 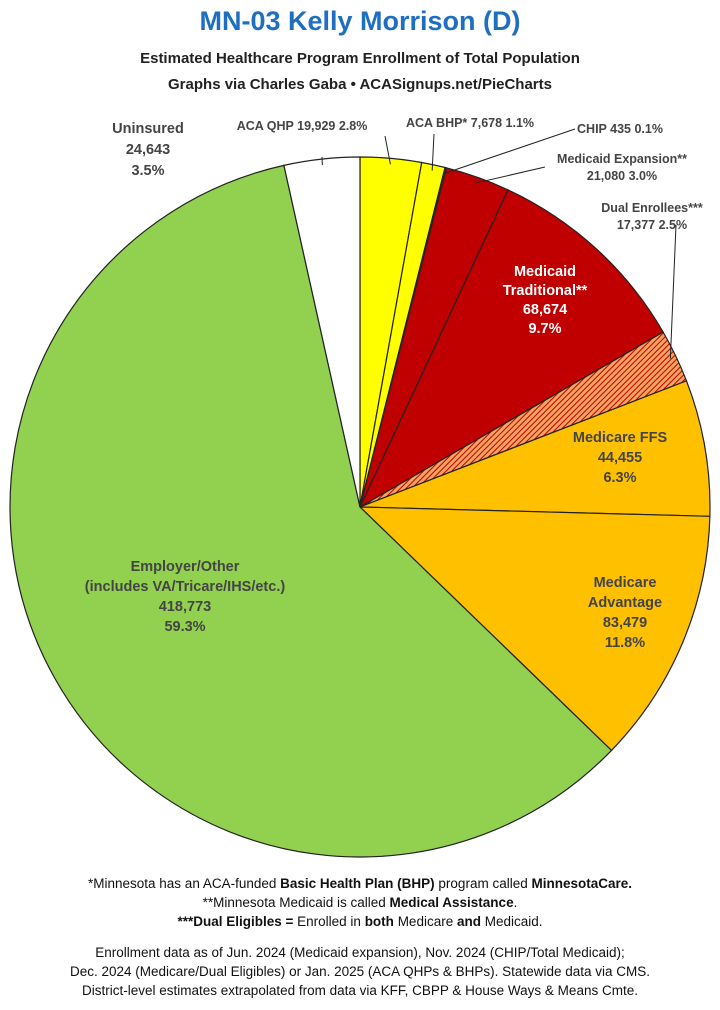 What do you see at coordinates (360, 21) in the screenshot?
I see `chart-title: MN-03 Kelly Morrison (D)` at bounding box center [360, 21].